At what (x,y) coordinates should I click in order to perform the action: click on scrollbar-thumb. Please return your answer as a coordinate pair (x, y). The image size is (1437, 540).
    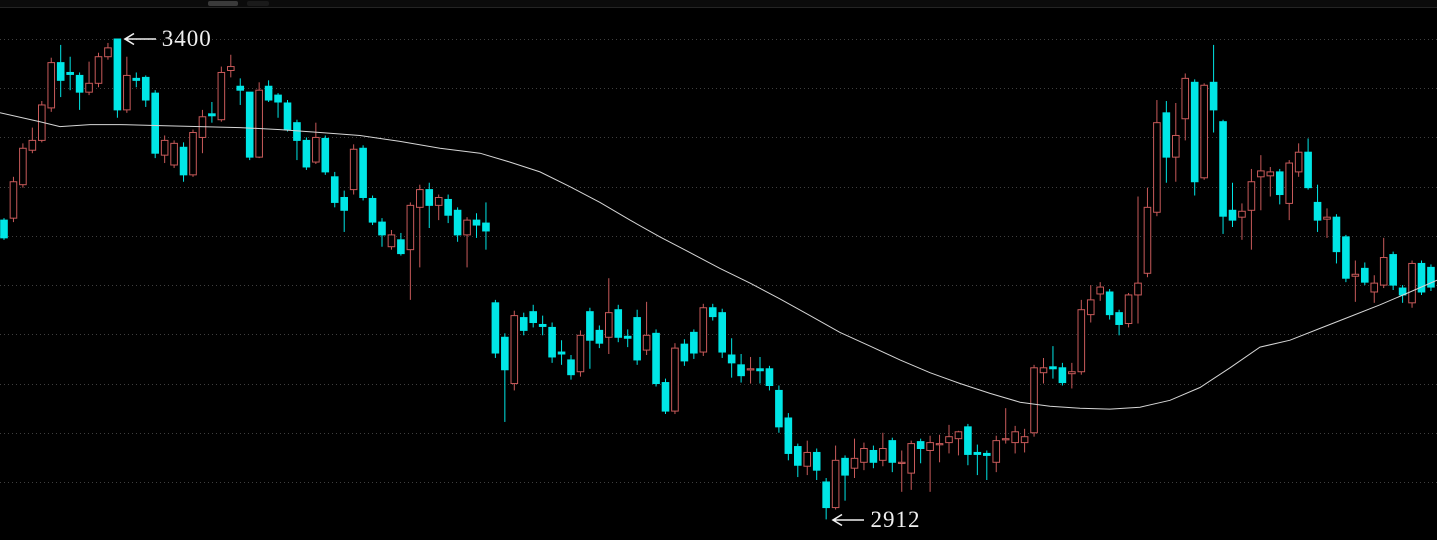
    Looking at the image, I should click on (223, 3).